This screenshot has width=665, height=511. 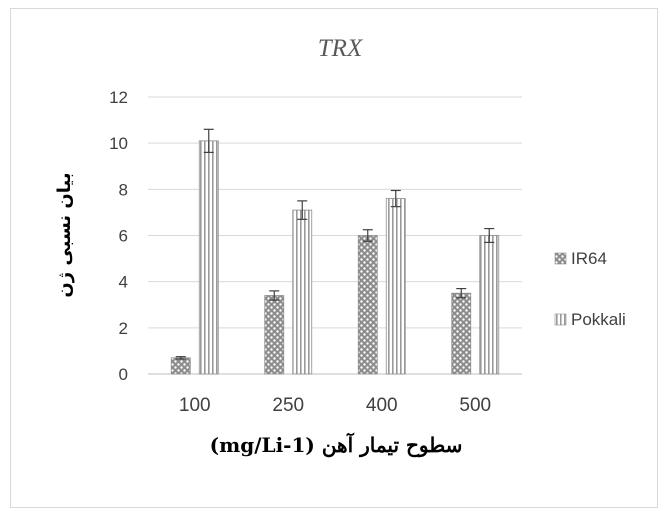 I want to click on y-axis-label: بیان نسبی ژن, so click(x=64, y=234).